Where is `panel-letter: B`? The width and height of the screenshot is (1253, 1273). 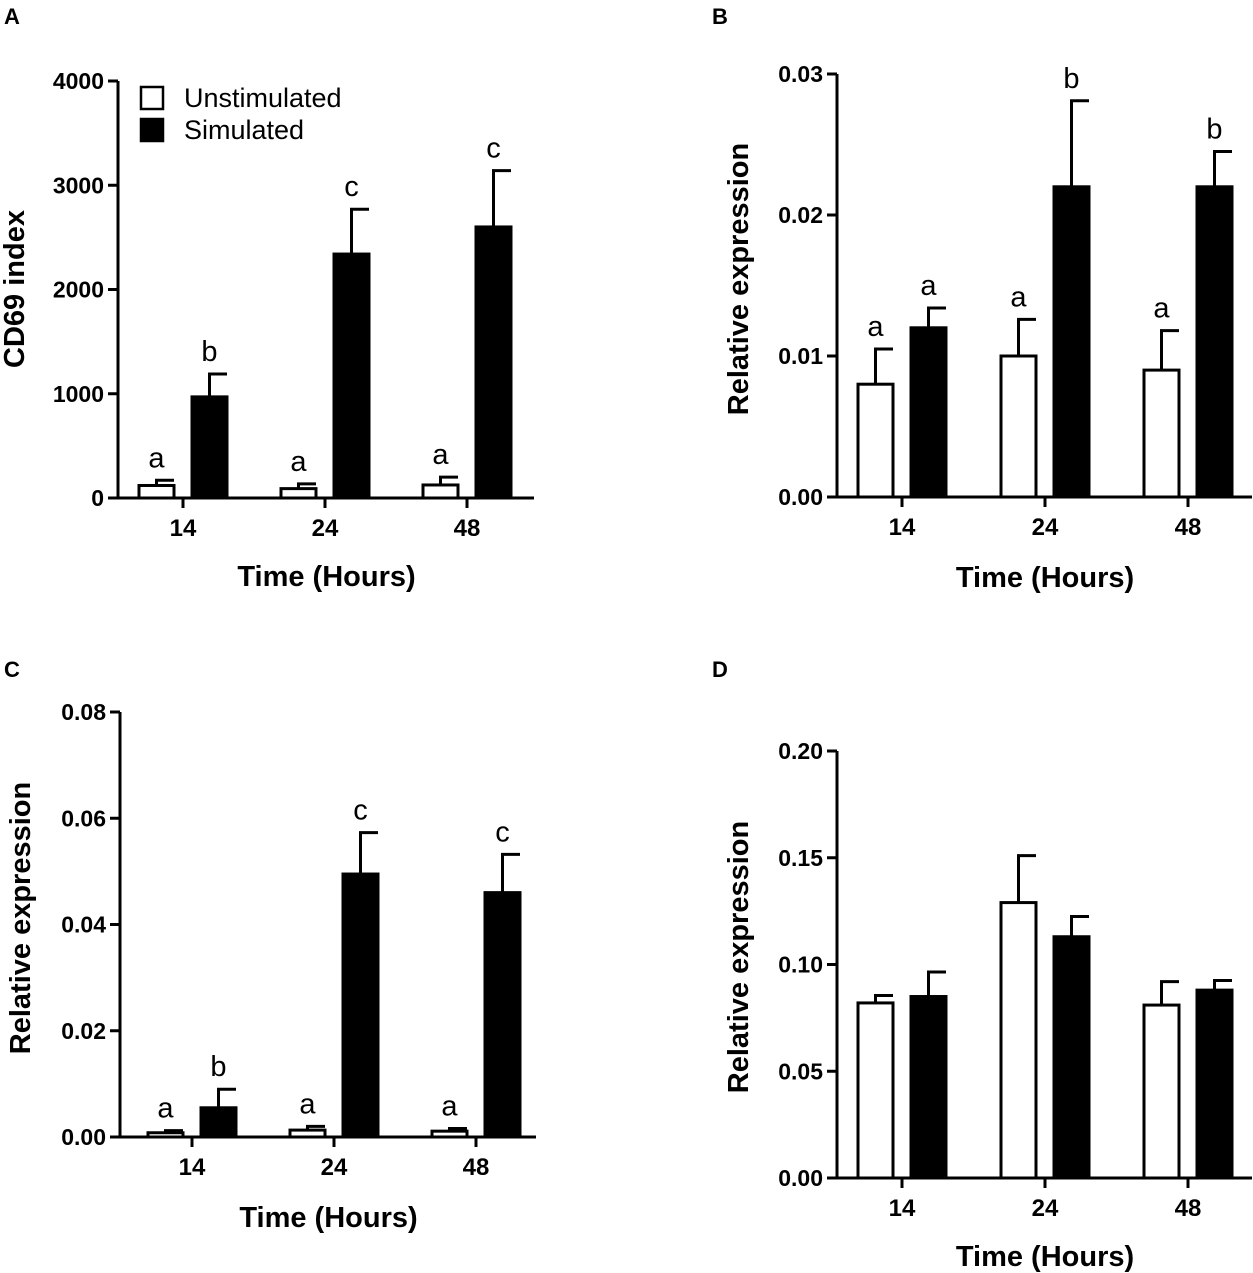
panel-letter: B is located at coordinates (720, 16).